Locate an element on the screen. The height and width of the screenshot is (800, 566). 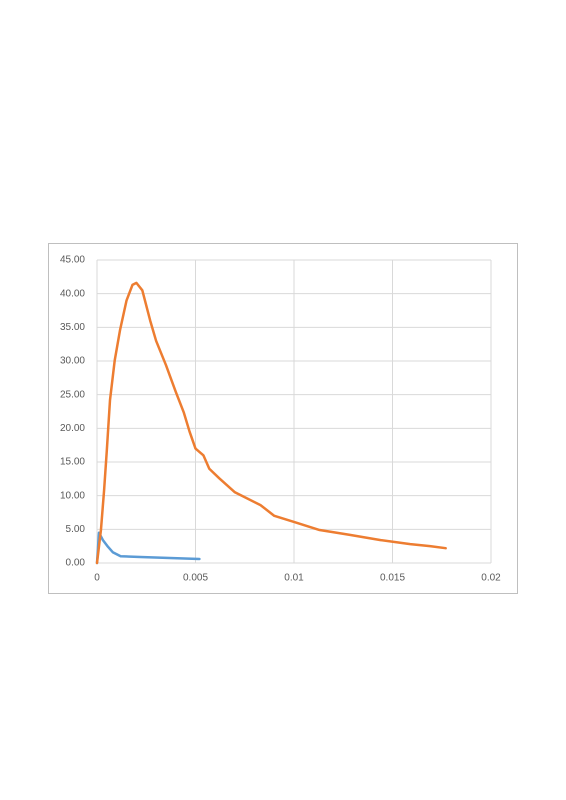
x-tick-label: 0.015 is located at coordinates (392, 578).